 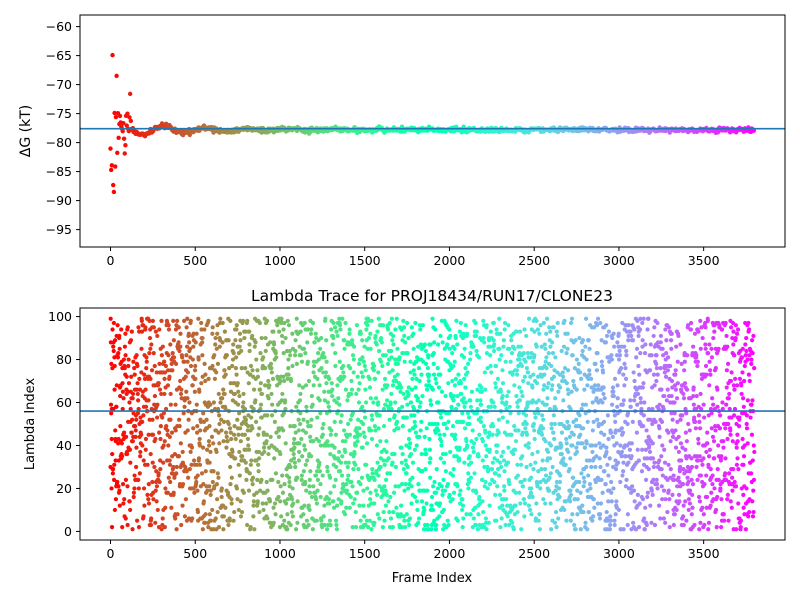 What do you see at coordinates (432, 578) in the screenshot?
I see `x-axis-label: Frame Index` at bounding box center [432, 578].